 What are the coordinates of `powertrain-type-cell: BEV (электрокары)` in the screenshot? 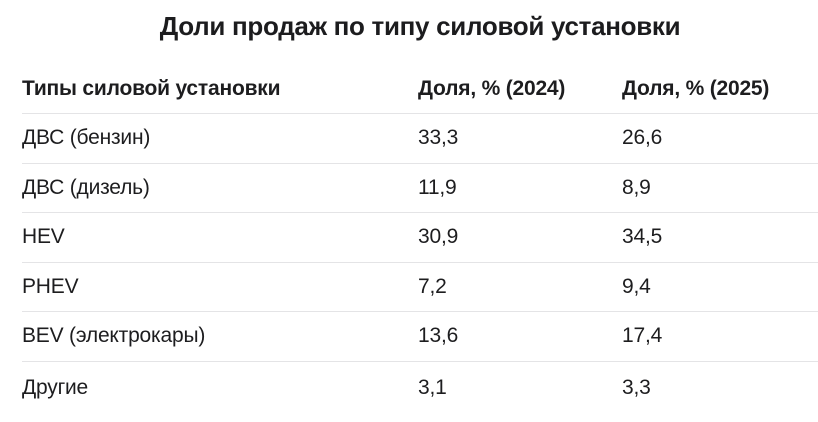 It's located at (114, 336).